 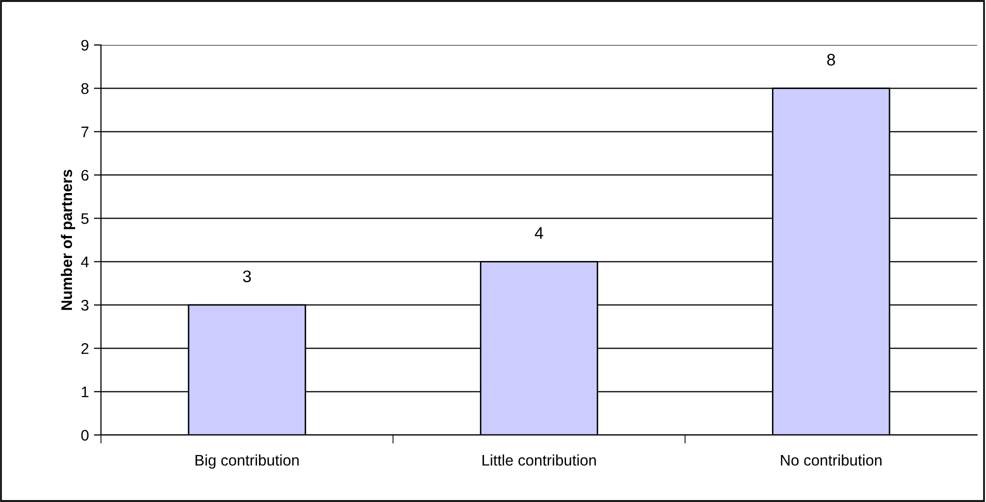 I want to click on y-tick-label: 4, so click(x=85, y=262).